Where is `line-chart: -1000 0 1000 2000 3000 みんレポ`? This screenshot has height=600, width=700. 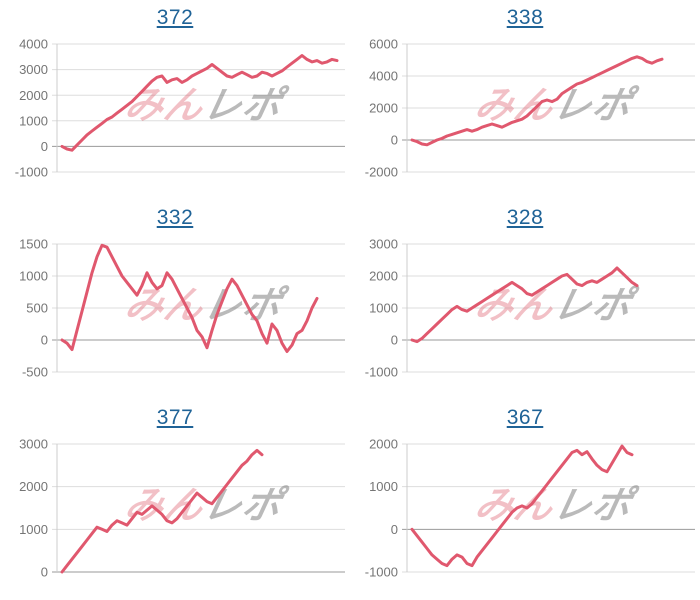
line-chart: -1000 0 1000 2000 3000 みんレポ is located at coordinates (530, 308).